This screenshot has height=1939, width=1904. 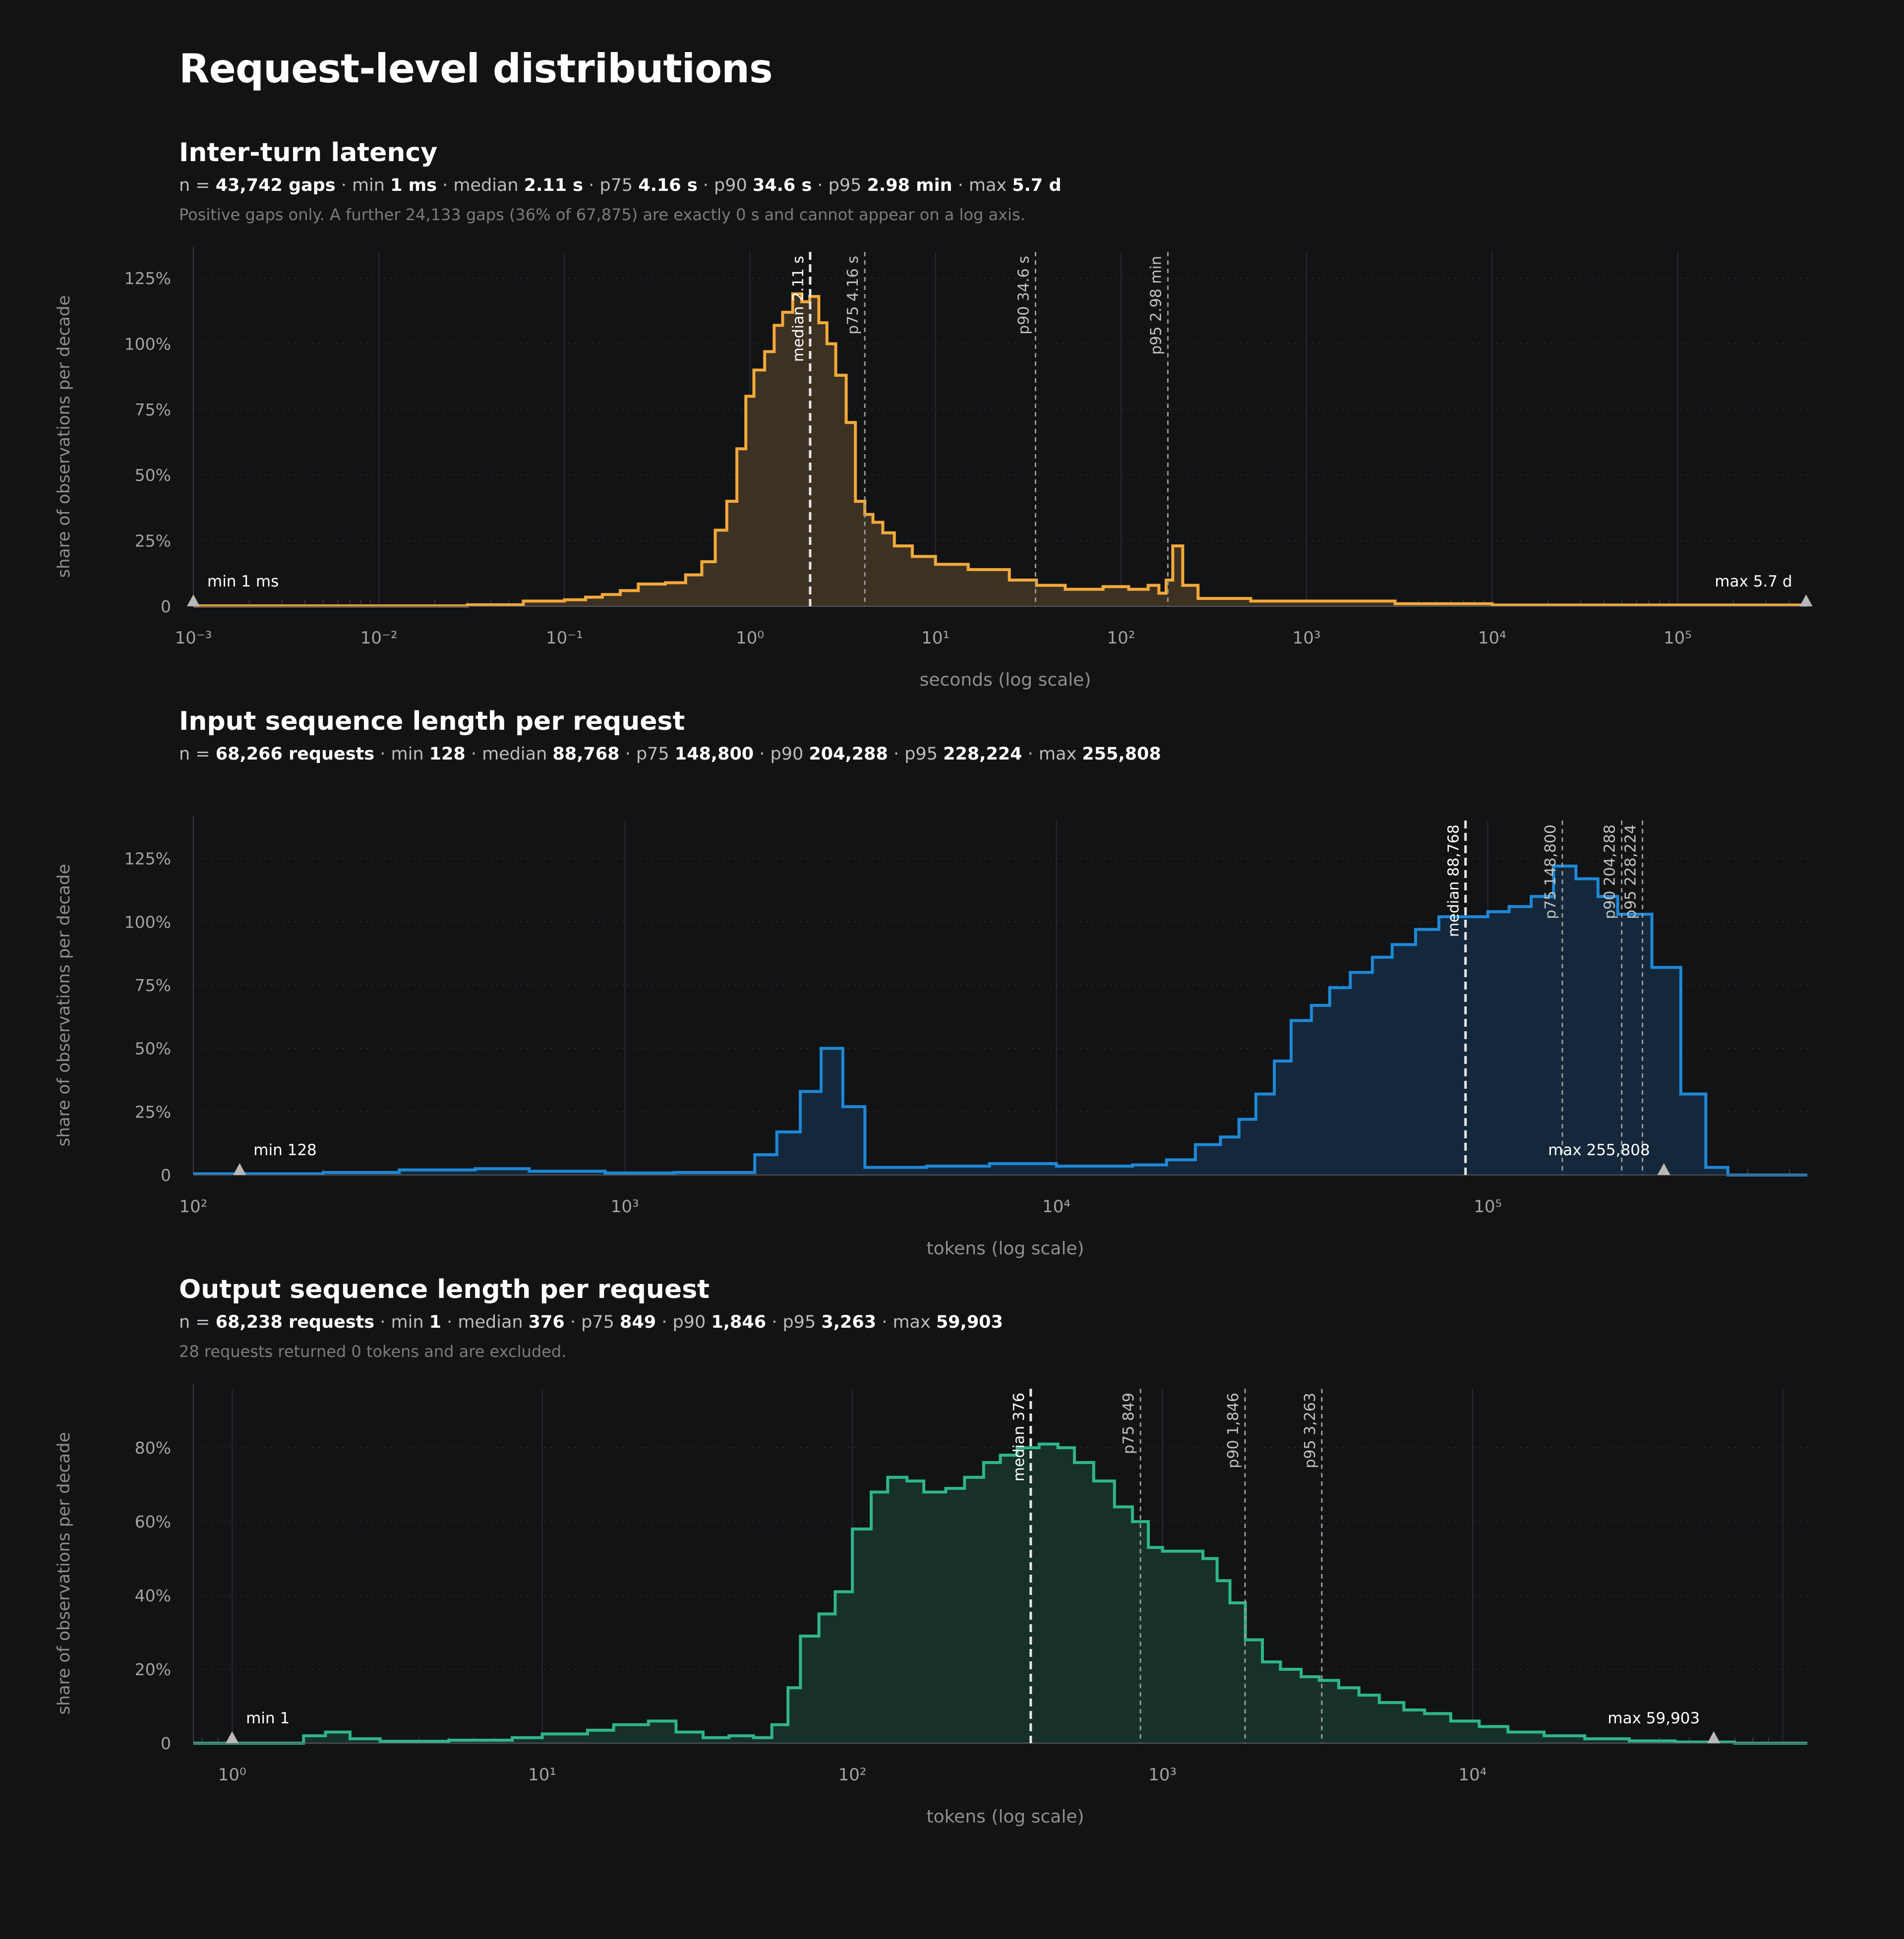 I want to click on stat-value: 43,742 gaps, so click(x=275, y=186).